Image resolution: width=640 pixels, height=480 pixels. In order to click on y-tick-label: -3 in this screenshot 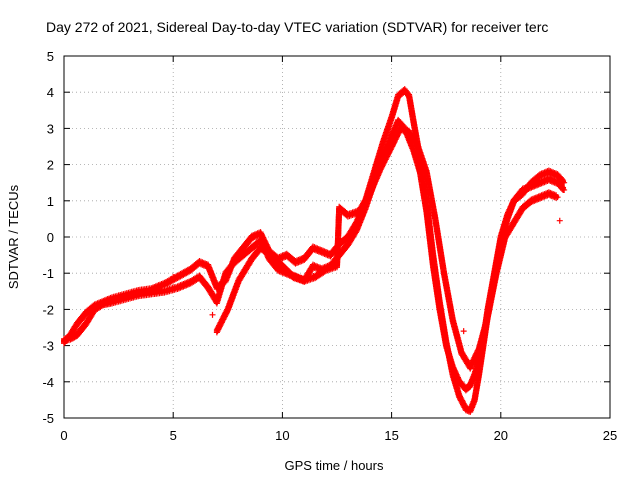, I will do `click(48, 346)`.